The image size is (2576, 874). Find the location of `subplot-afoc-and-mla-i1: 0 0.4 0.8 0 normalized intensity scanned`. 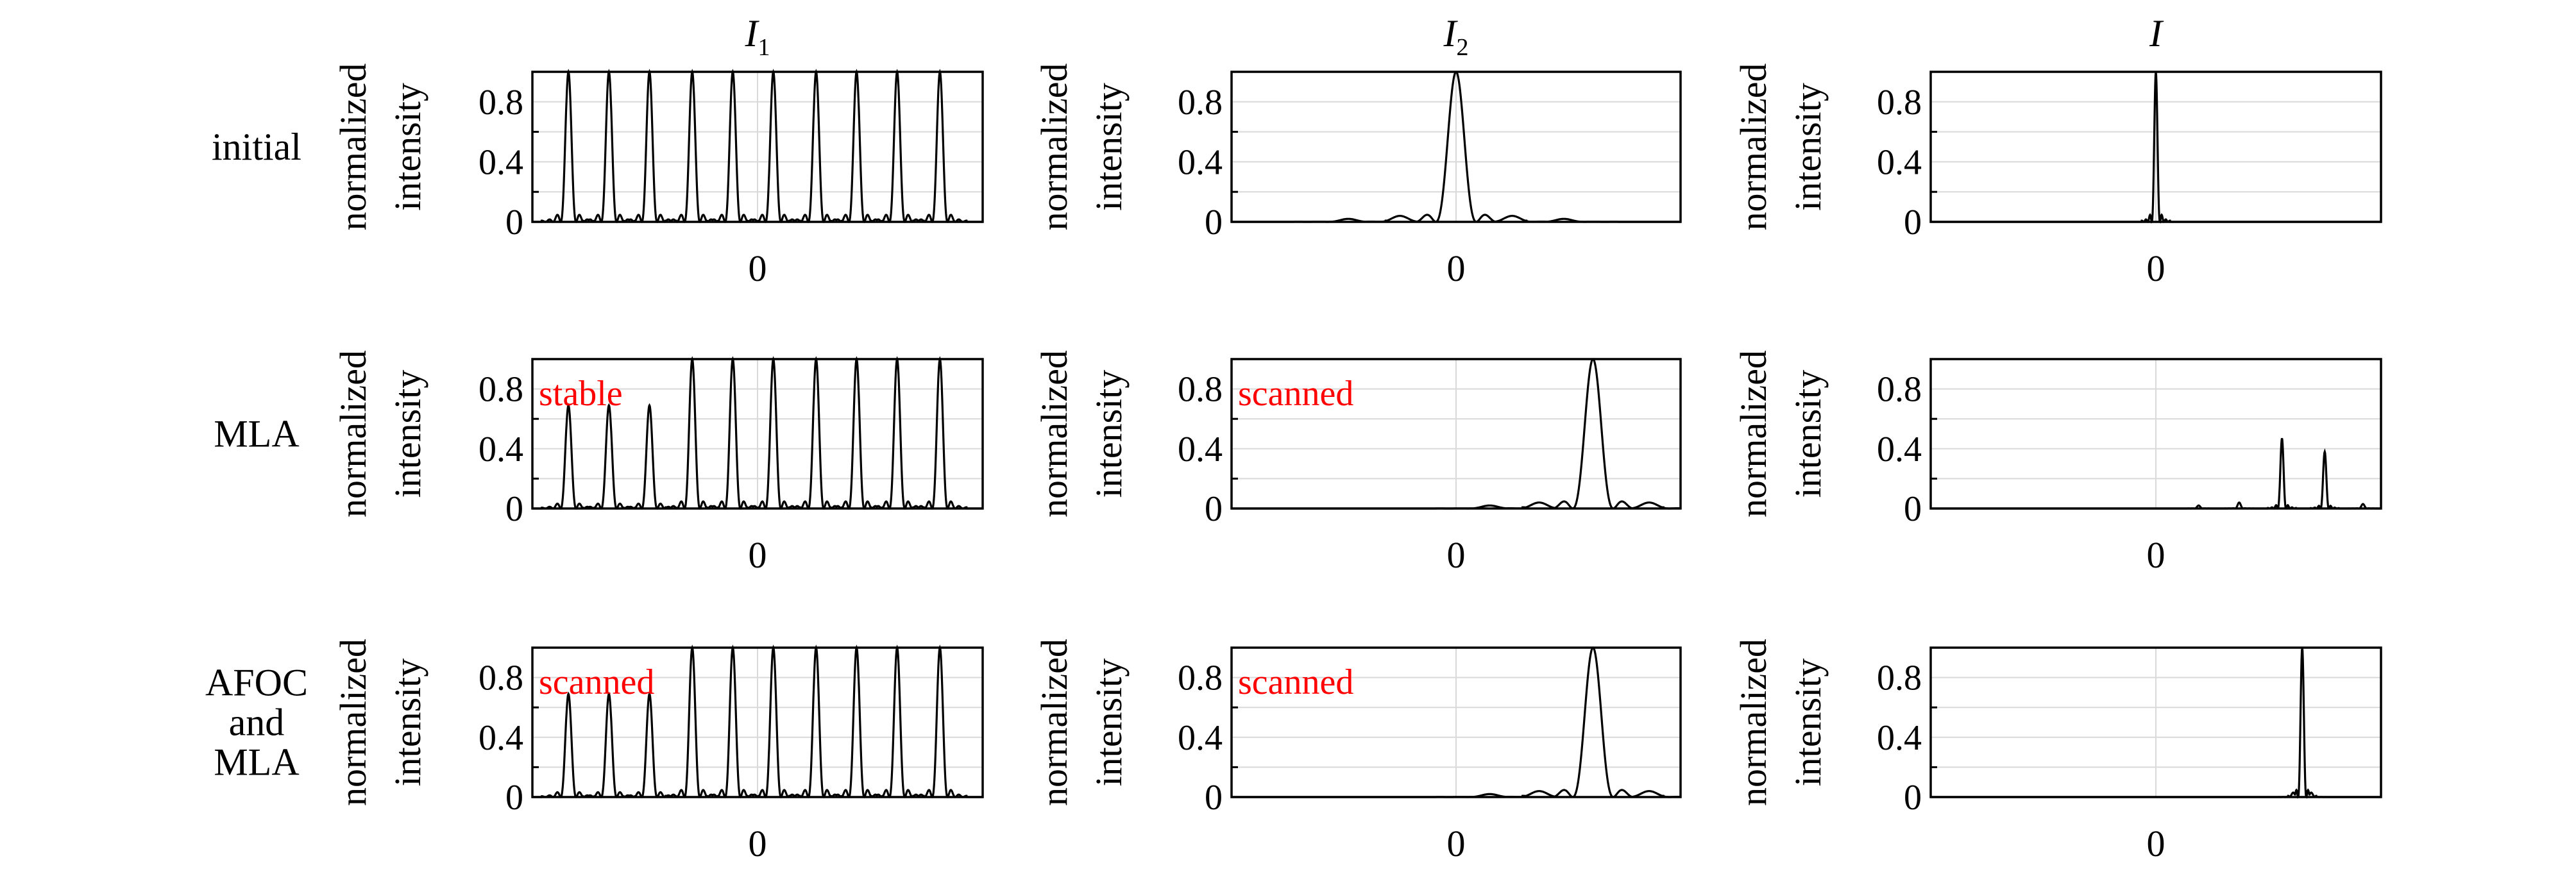

subplot-afoc-and-mla-i1: 0 0.4 0.8 0 normalized intensity scanned is located at coordinates (658, 751).